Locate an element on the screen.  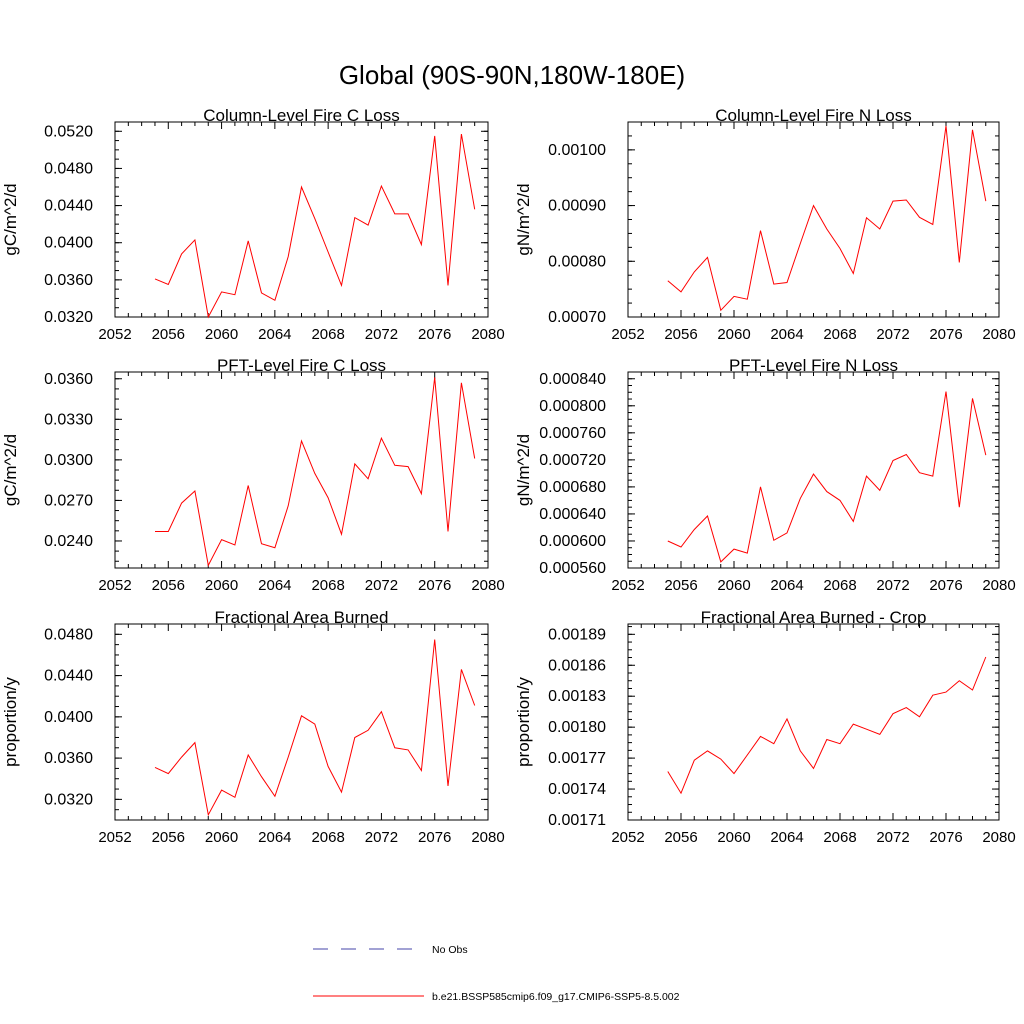
panel-title: Column-Level Fire C Loss is located at coordinates (301, 115).